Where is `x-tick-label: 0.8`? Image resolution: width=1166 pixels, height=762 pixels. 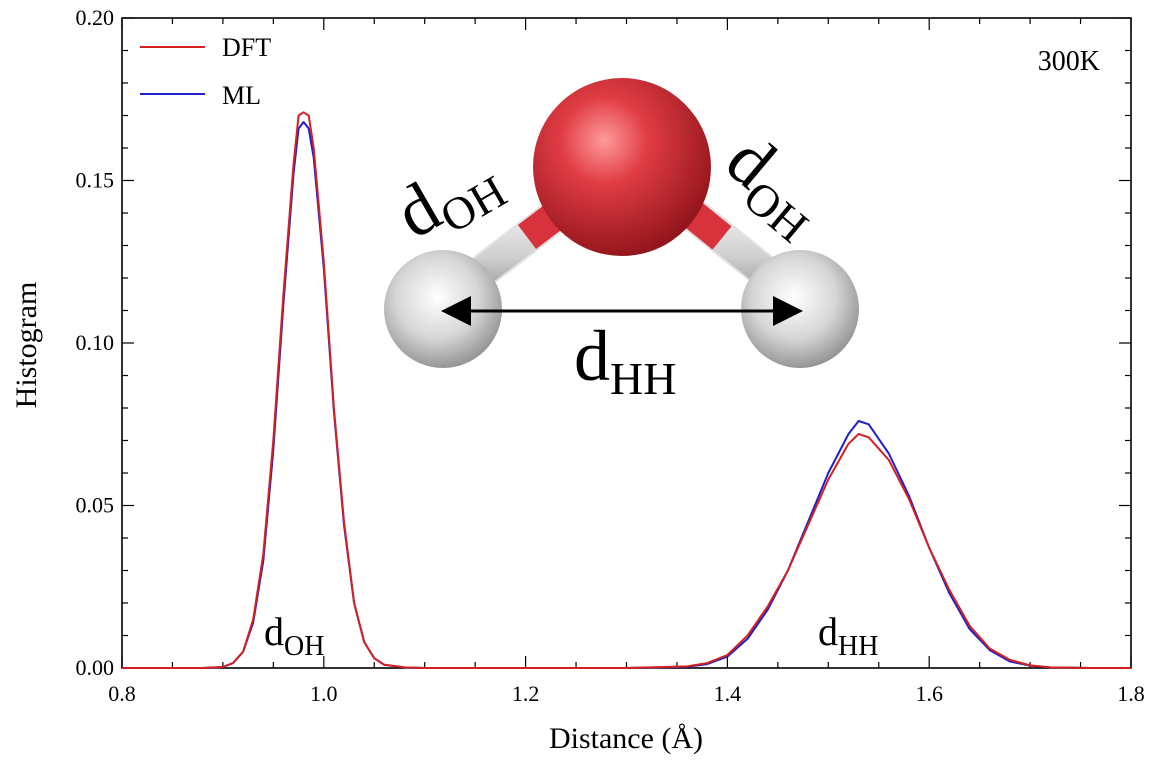
x-tick-label: 0.8 is located at coordinates (122, 693).